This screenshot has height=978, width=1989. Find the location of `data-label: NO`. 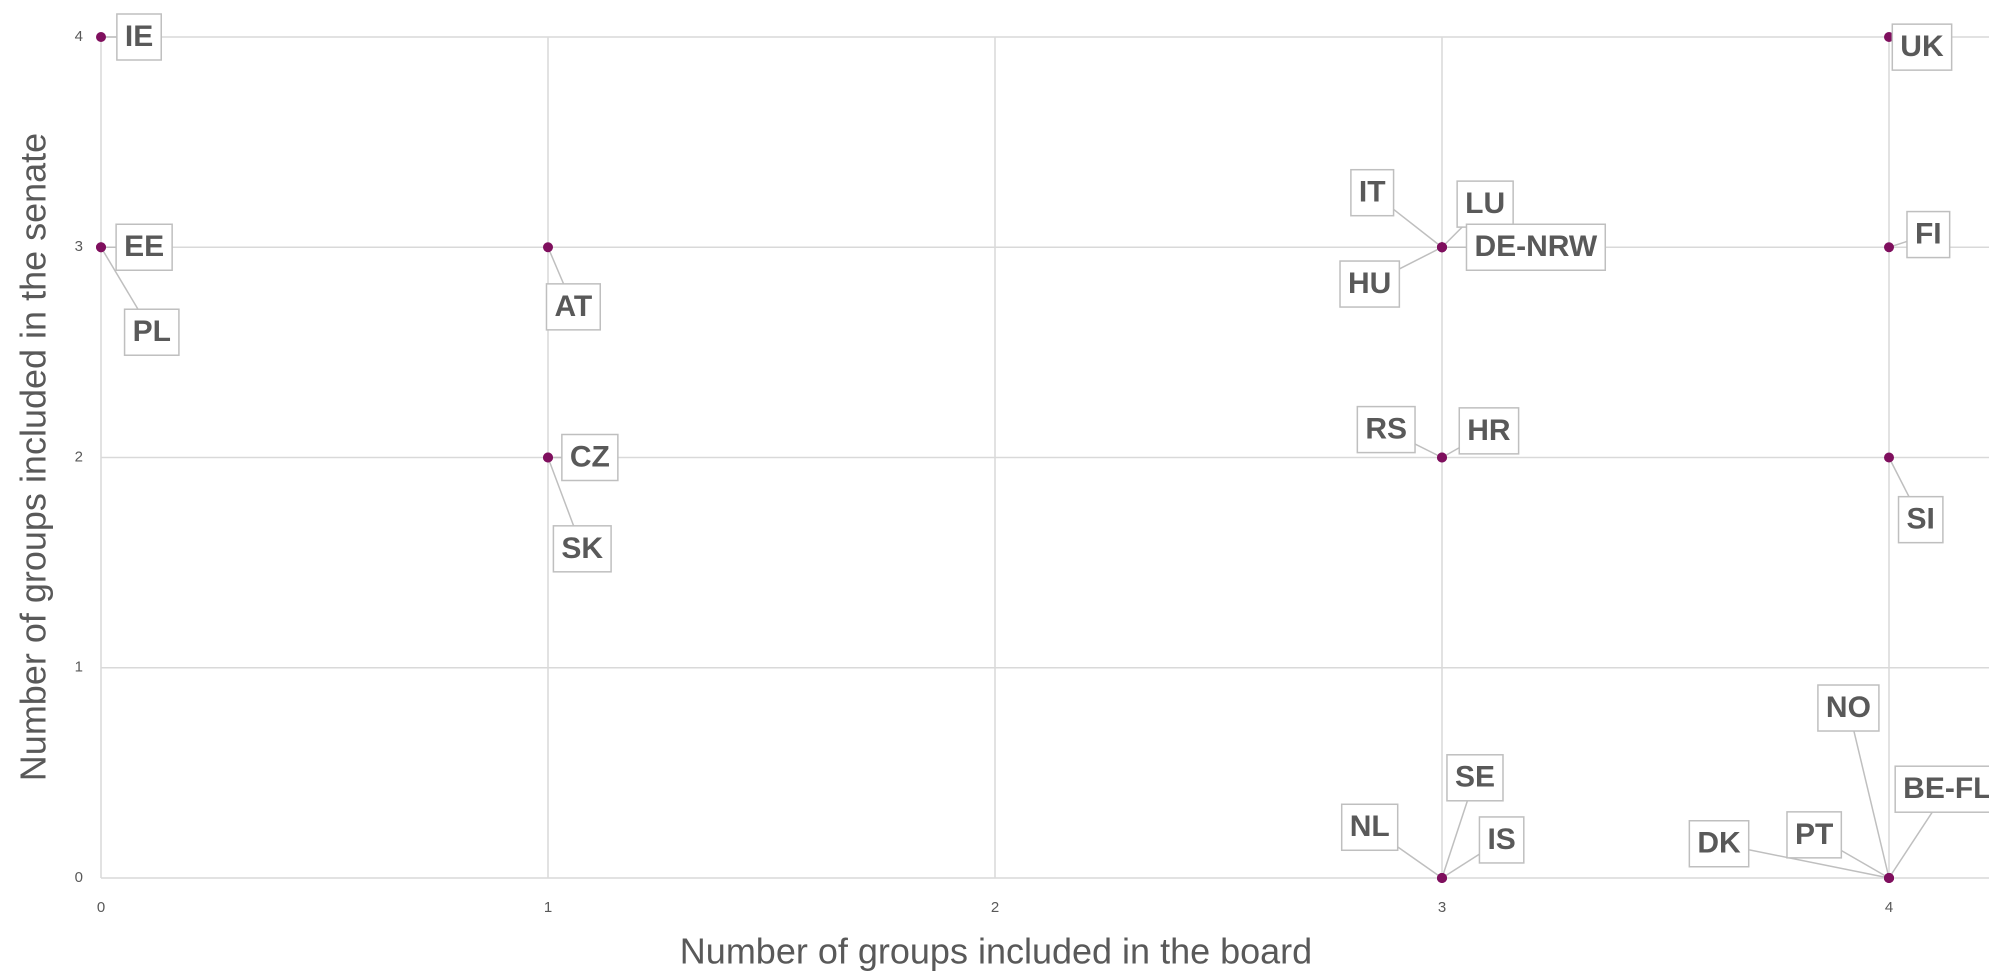

data-label: NO is located at coordinates (1848, 708).